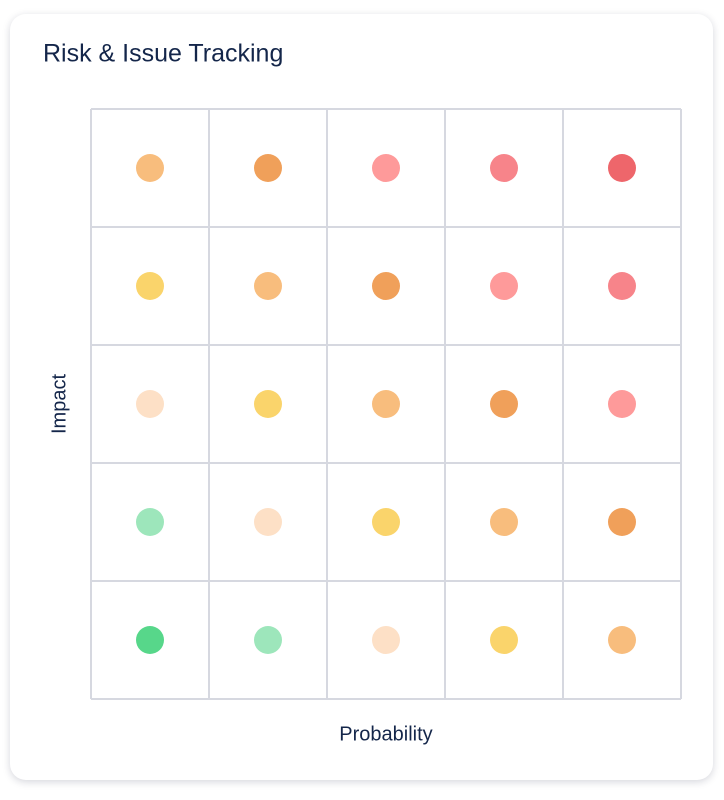 Image resolution: width=724 pixels, height=800 pixels. I want to click on card-title: Risk & Issue Tracking, so click(163, 54).